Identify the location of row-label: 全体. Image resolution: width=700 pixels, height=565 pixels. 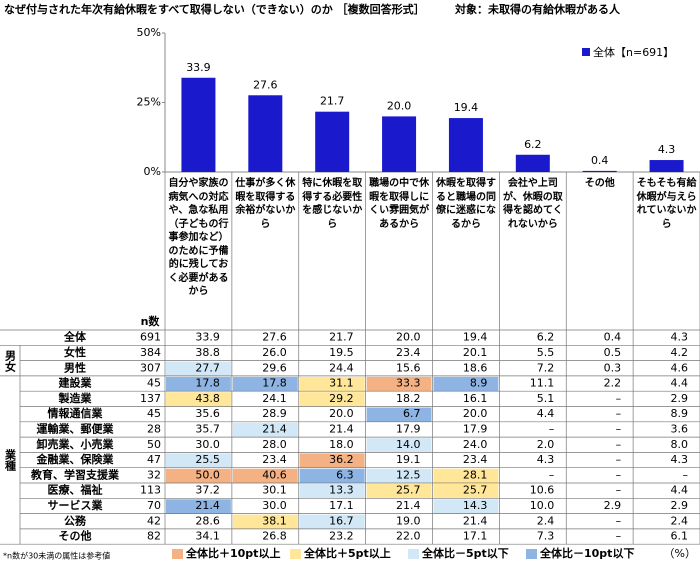
(75, 337).